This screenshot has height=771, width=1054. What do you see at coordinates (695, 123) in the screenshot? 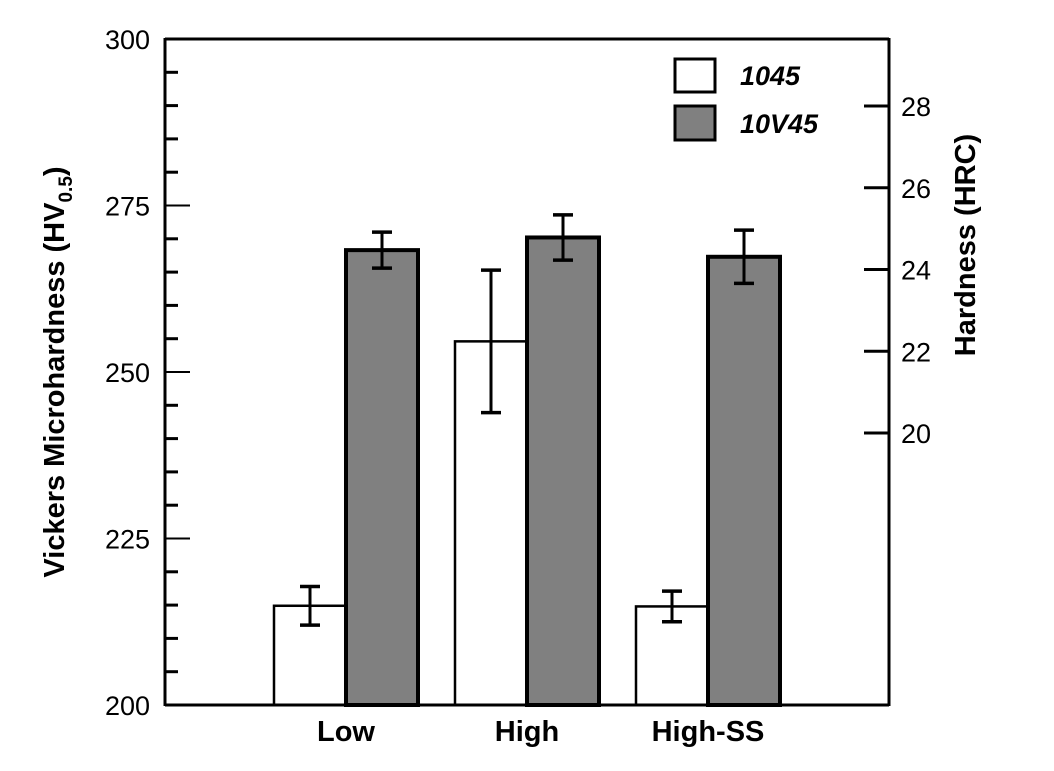
I see `legend-swatch-10v45` at bounding box center [695, 123].